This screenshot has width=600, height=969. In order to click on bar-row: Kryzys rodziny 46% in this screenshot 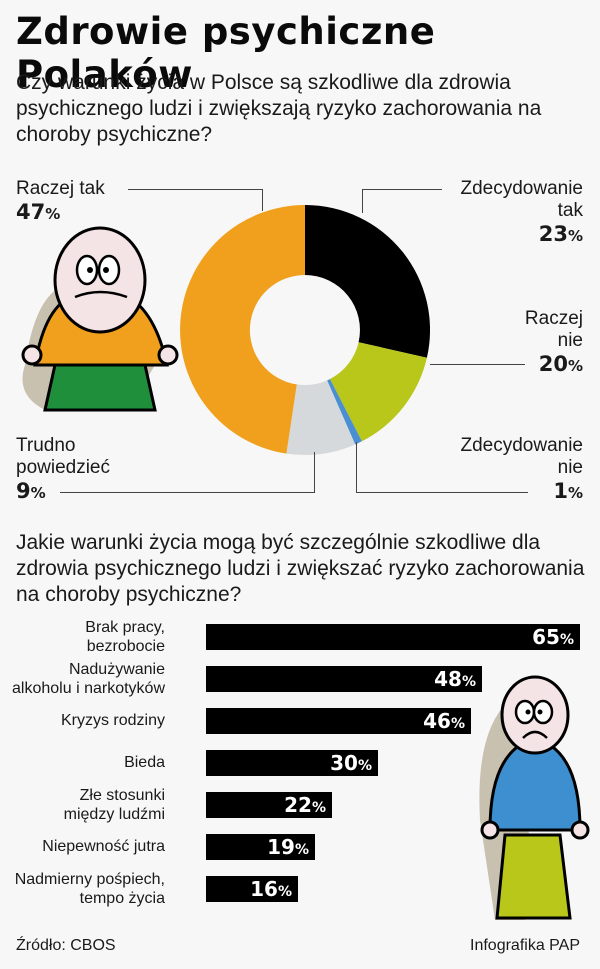, I will do `click(300, 724)`.